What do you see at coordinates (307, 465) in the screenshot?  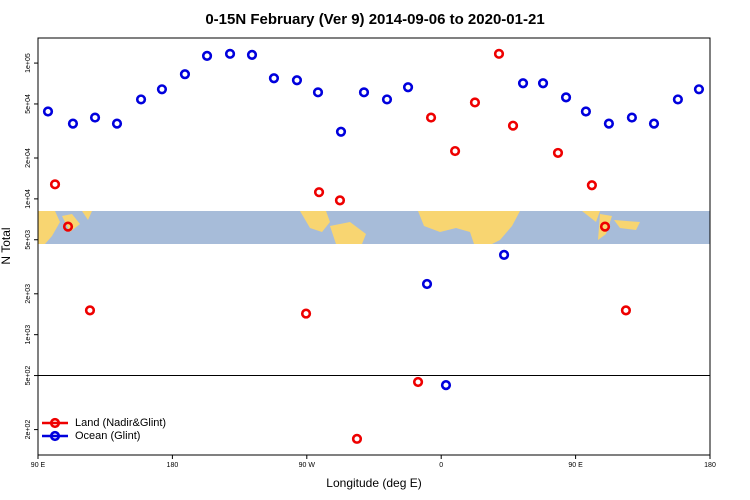 I see `x-tick-label: 90 W` at bounding box center [307, 465].